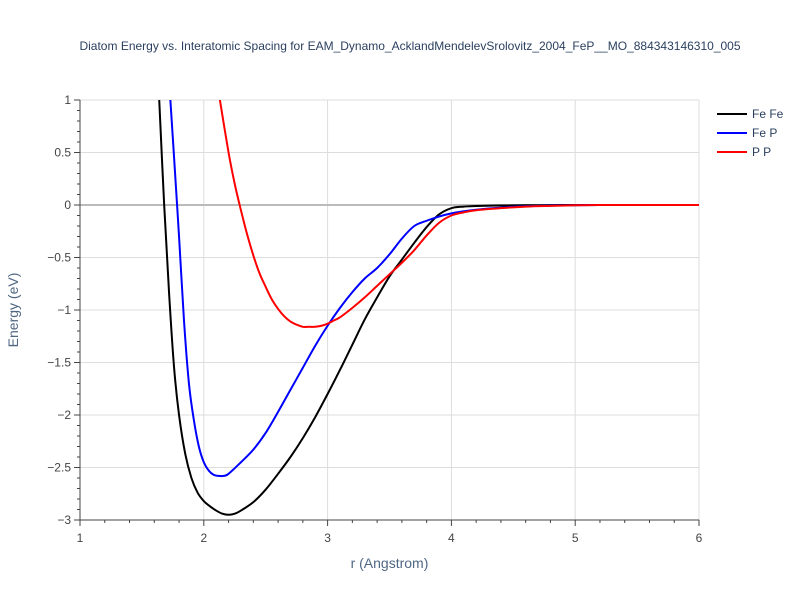 The width and height of the screenshot is (800, 600). Describe the element at coordinates (80, 538) in the screenshot. I see `x-tick-label: 1` at that location.